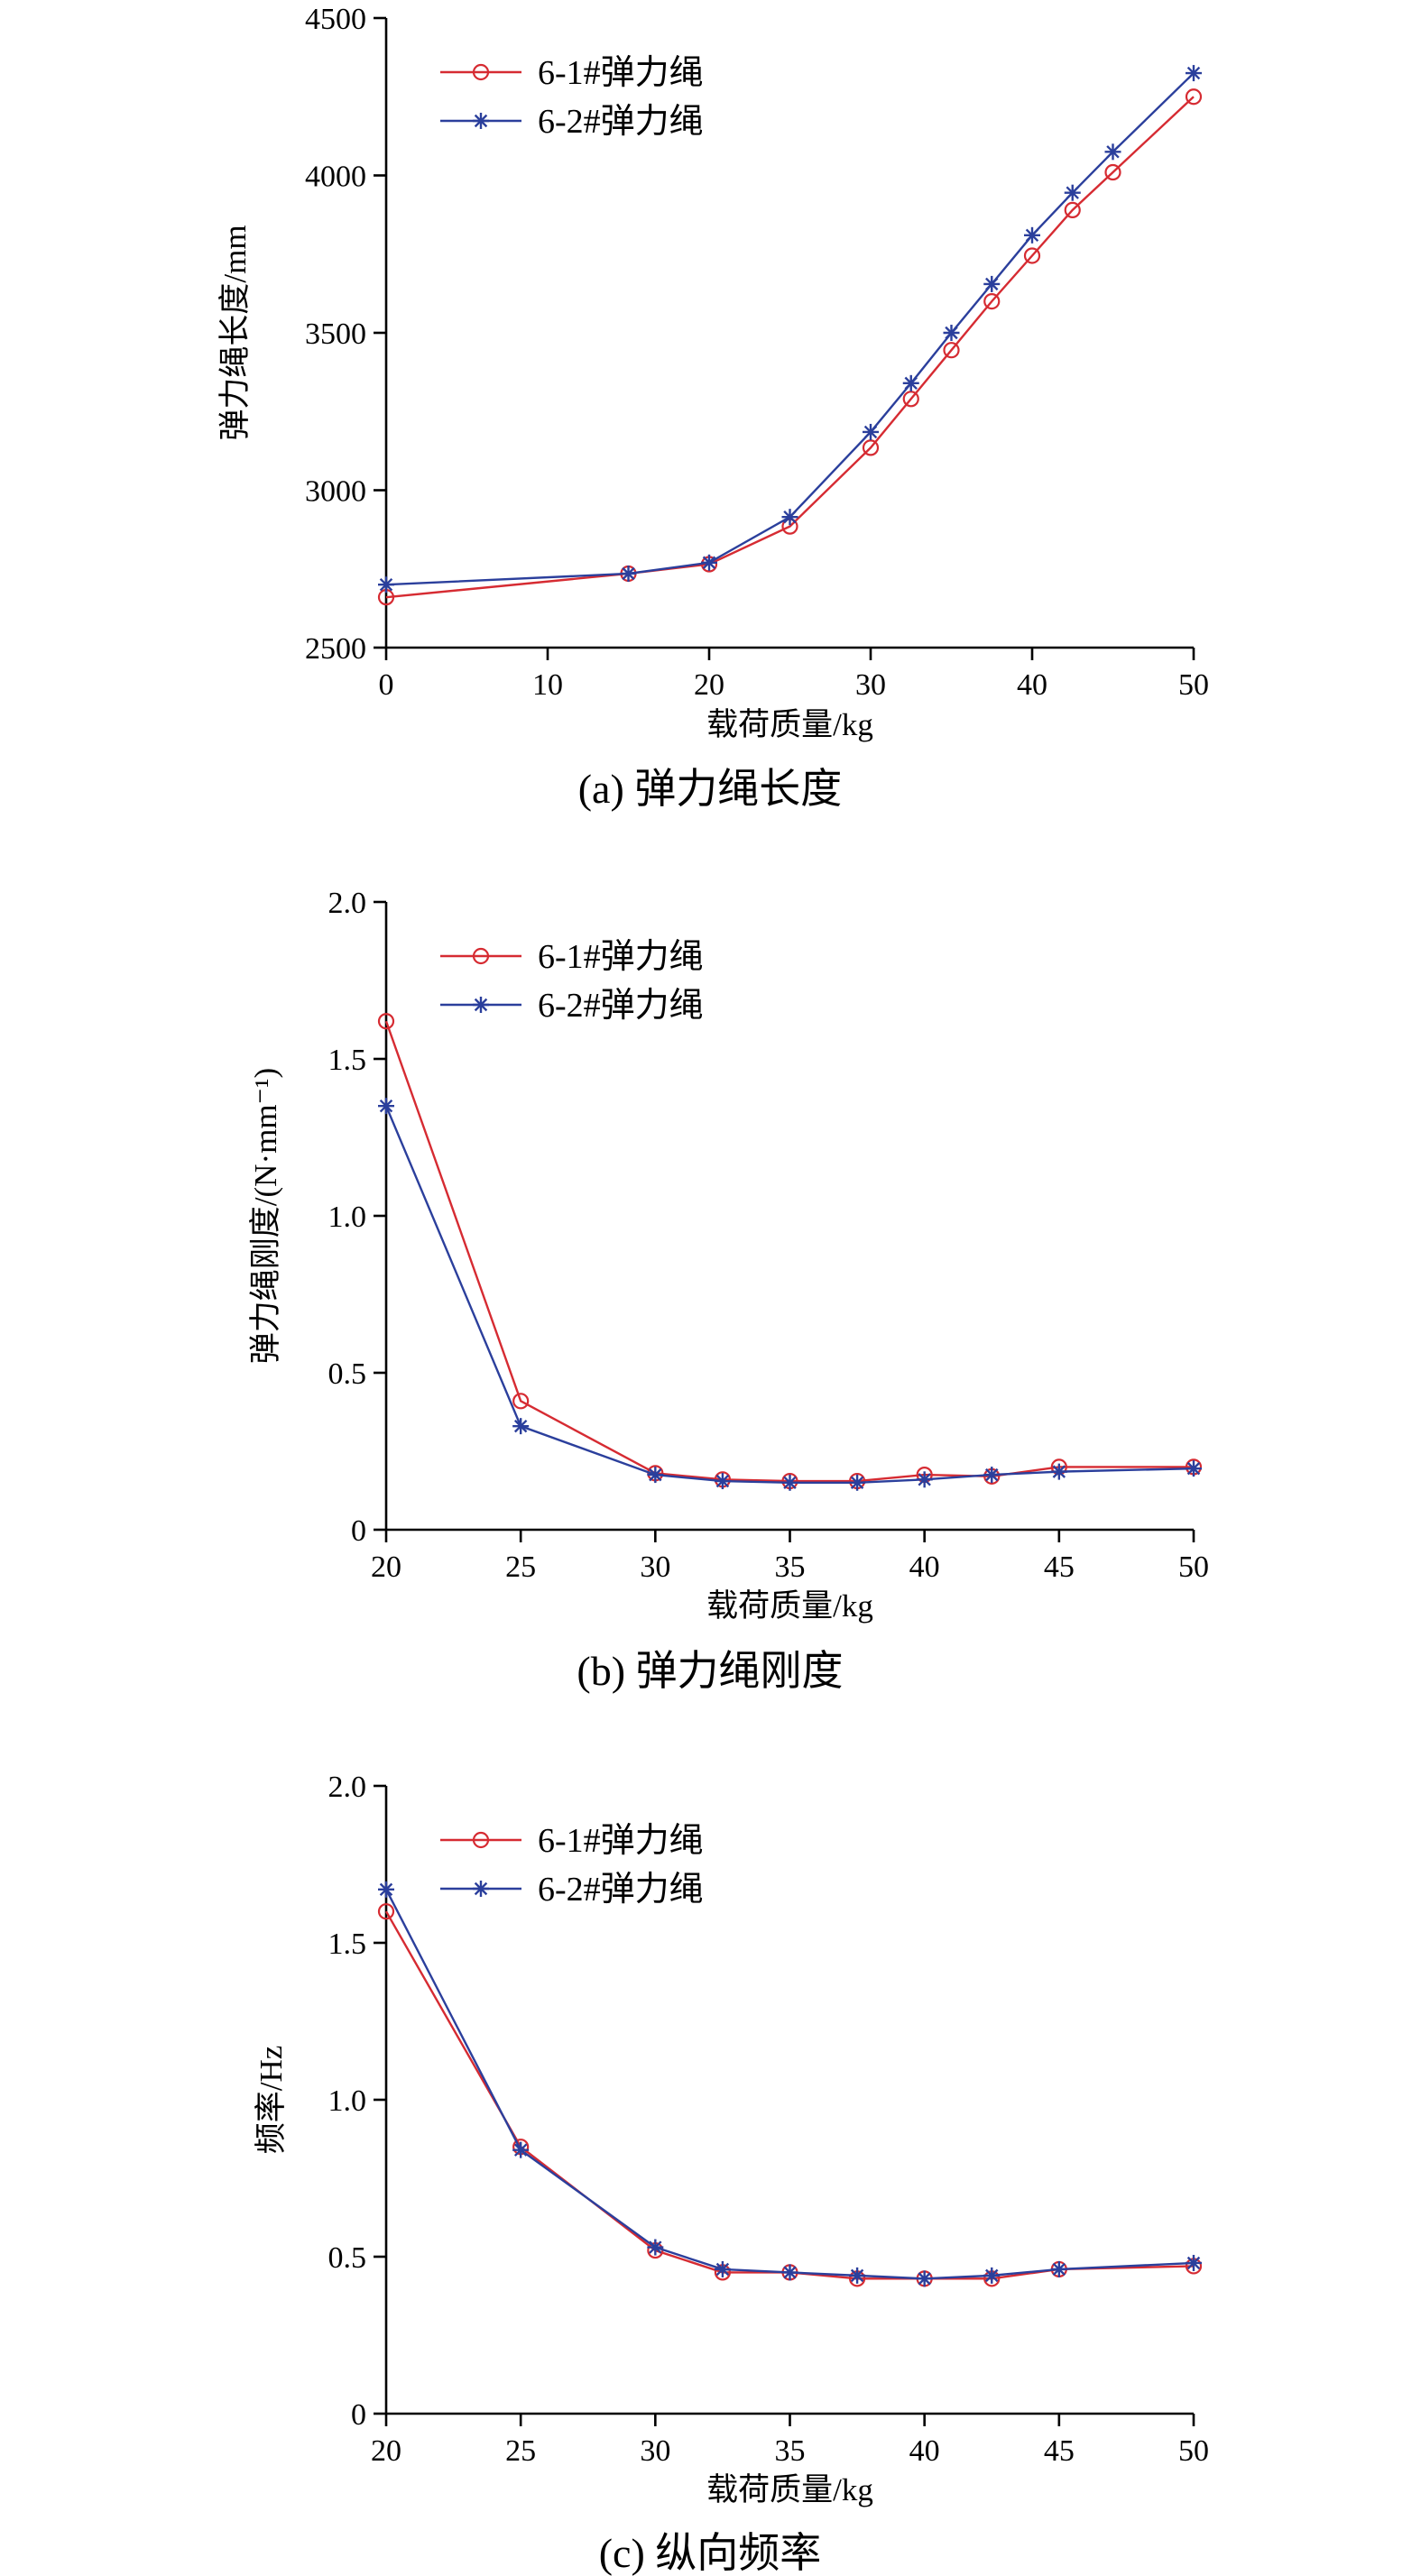  I want to click on y-tick-label: 4500, so click(336, 19).